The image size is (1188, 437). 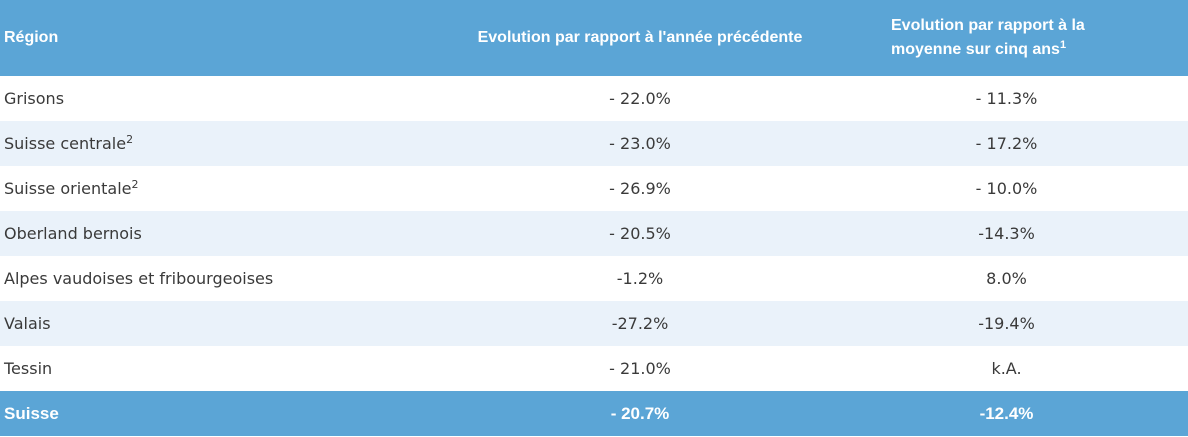 I want to click on footnote-marker: 1, so click(x=1063, y=45).